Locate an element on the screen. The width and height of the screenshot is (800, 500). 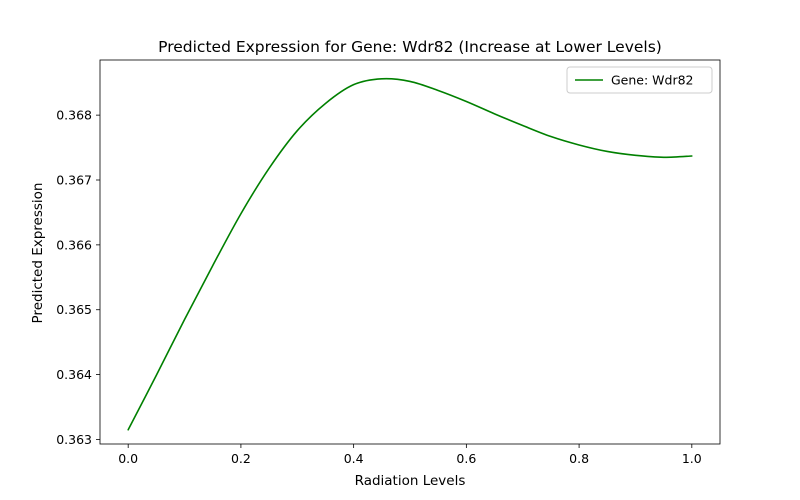
x-tick-label: 0.8 is located at coordinates (579, 458).